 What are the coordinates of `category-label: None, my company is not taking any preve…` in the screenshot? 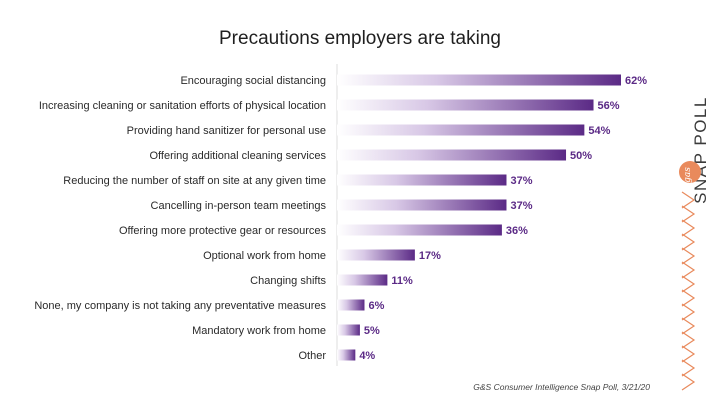 It's located at (180, 306).